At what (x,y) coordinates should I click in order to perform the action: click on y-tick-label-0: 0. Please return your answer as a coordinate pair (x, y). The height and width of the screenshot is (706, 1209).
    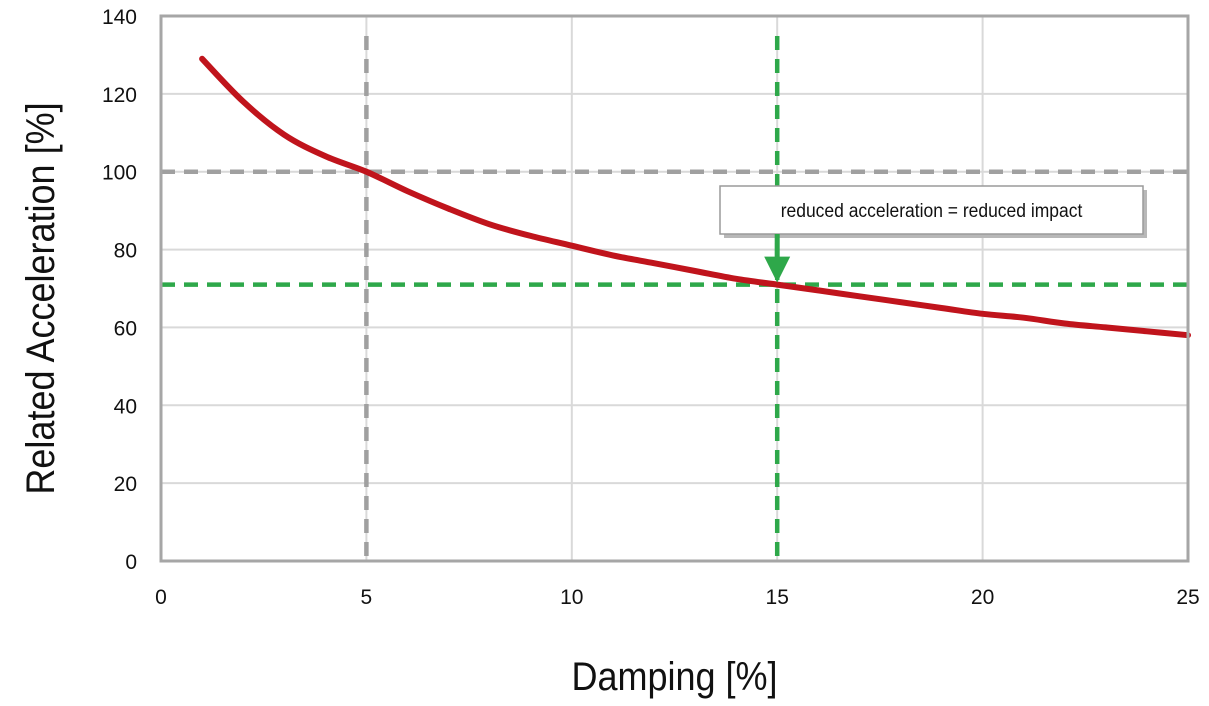
    Looking at the image, I should click on (131, 562).